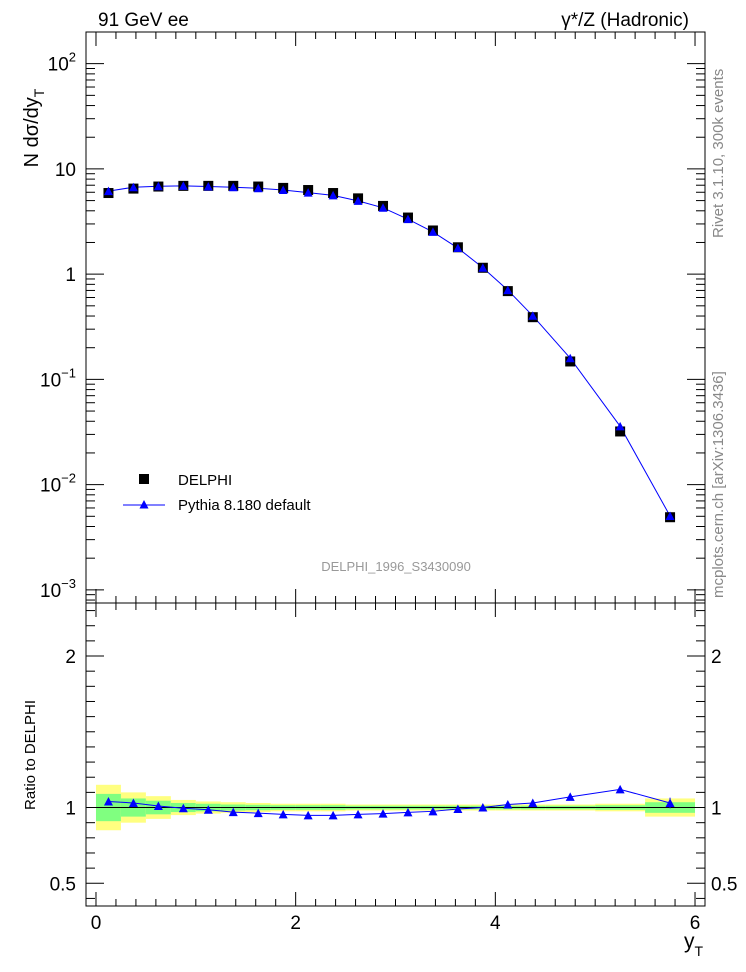 The width and height of the screenshot is (746, 972). What do you see at coordinates (70, 657) in the screenshot?
I see `ratio-y-tick-label: 2` at bounding box center [70, 657].